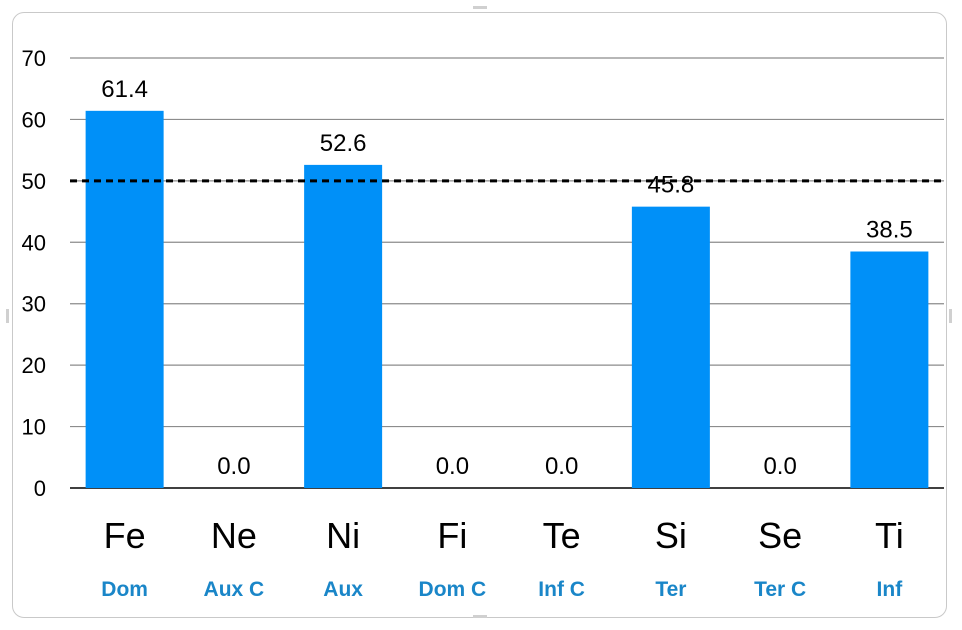  I want to click on resize-handle-right, so click(950, 316).